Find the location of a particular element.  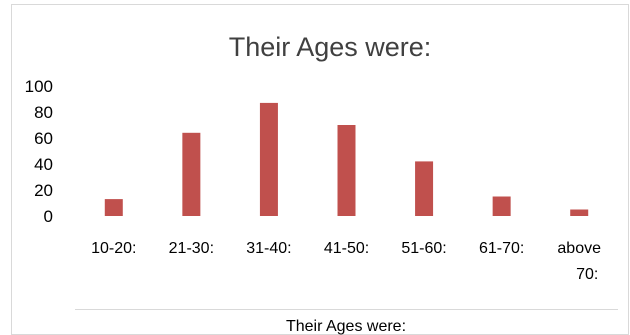

x-category-label: 51-60: is located at coordinates (423, 248).